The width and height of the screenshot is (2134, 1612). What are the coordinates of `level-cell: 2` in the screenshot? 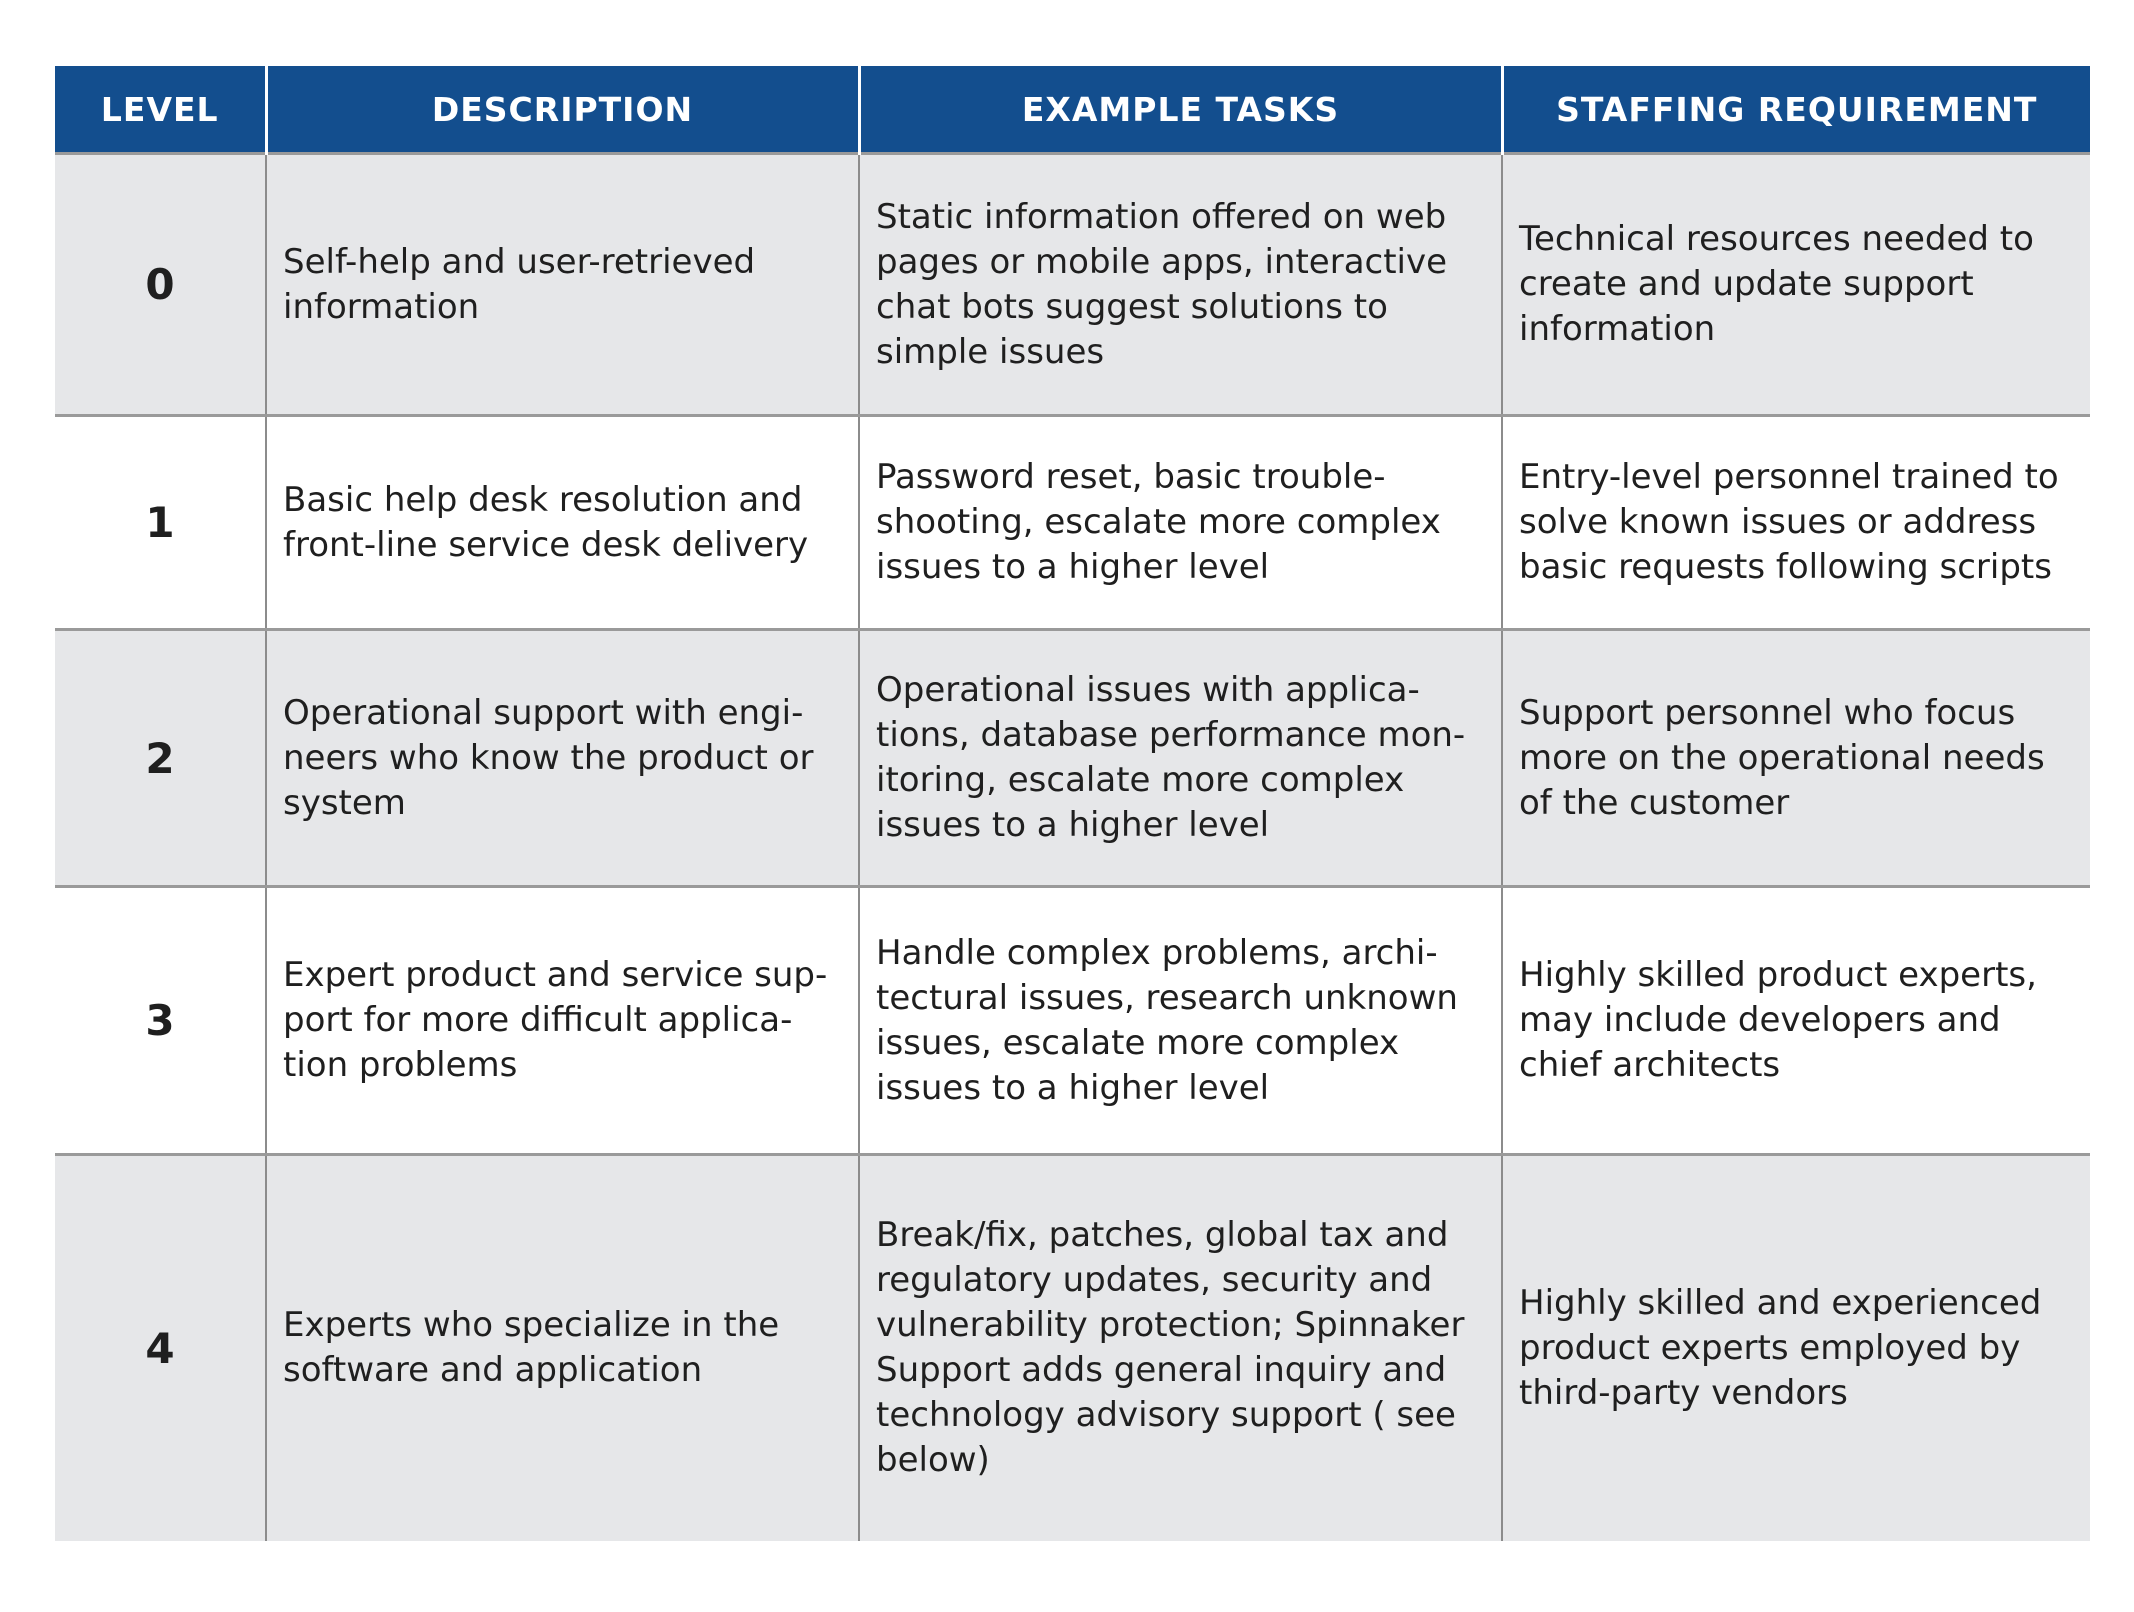 It's located at (160, 757).